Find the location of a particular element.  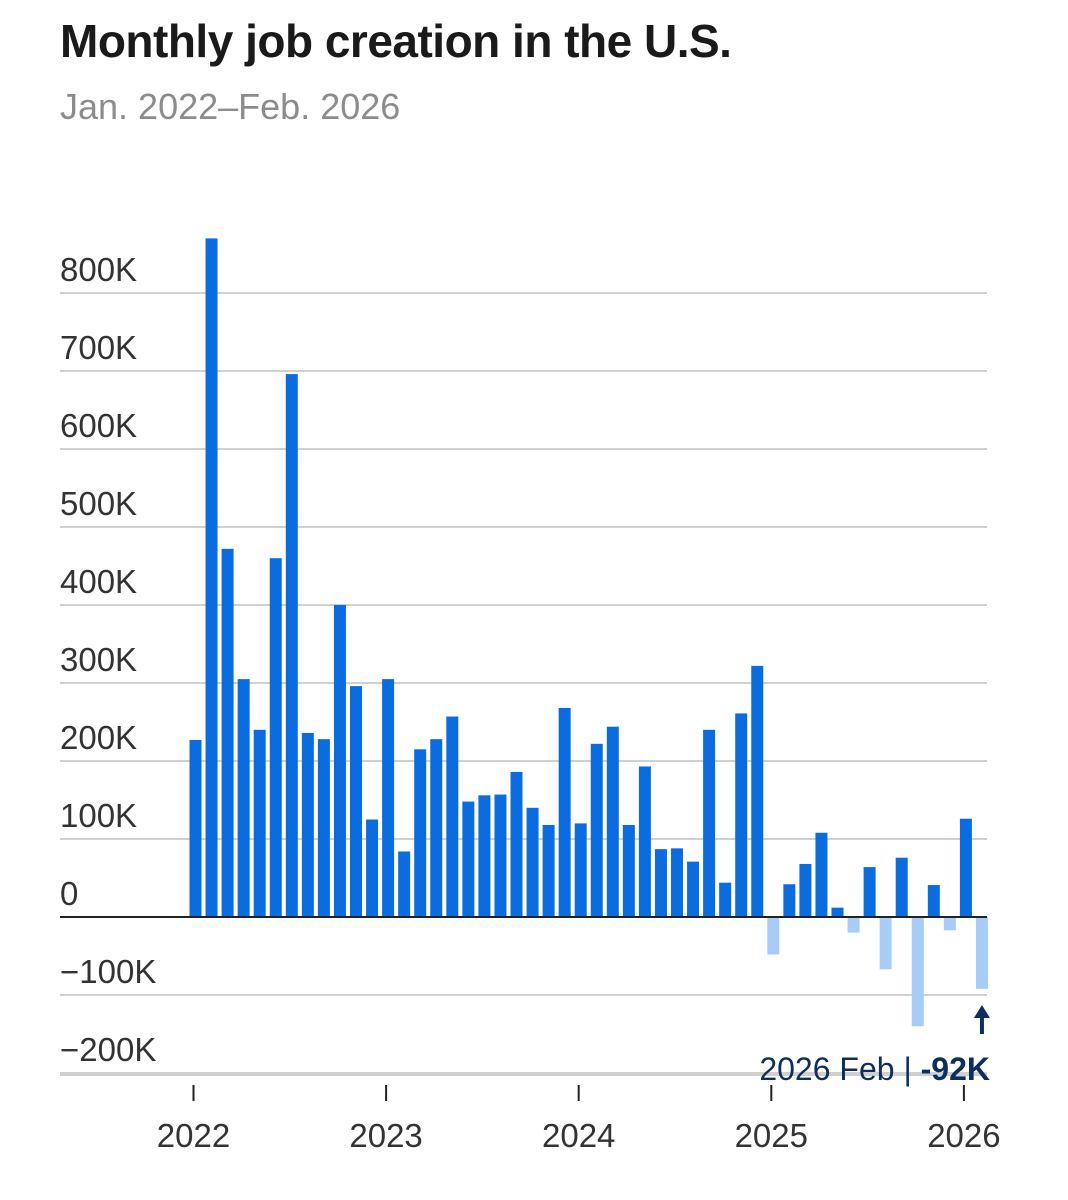

x-tick-label: 2025 is located at coordinates (771, 1135).